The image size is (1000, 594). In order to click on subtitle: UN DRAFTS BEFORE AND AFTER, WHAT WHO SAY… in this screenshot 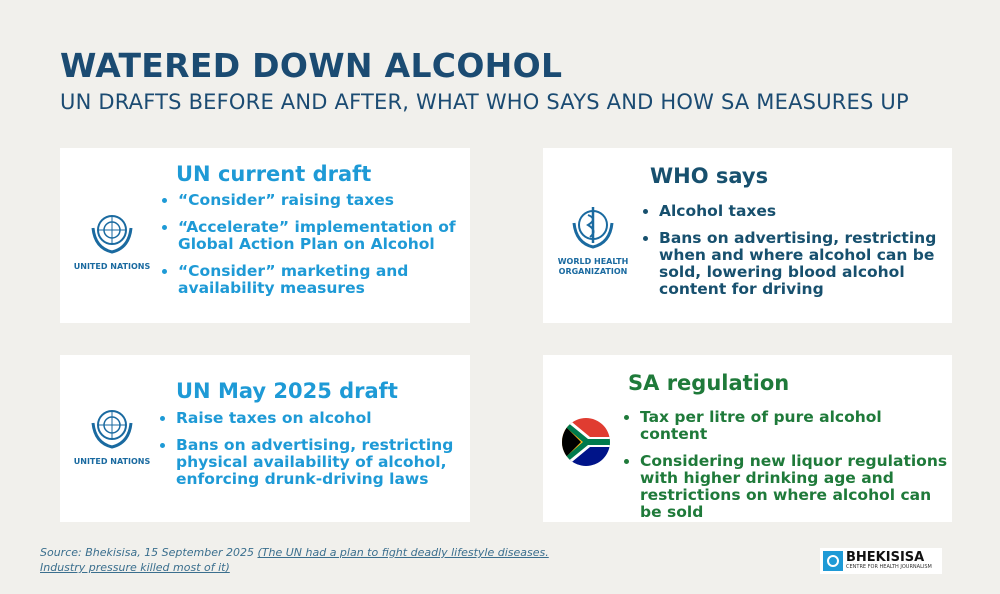, I will do `click(484, 102)`.